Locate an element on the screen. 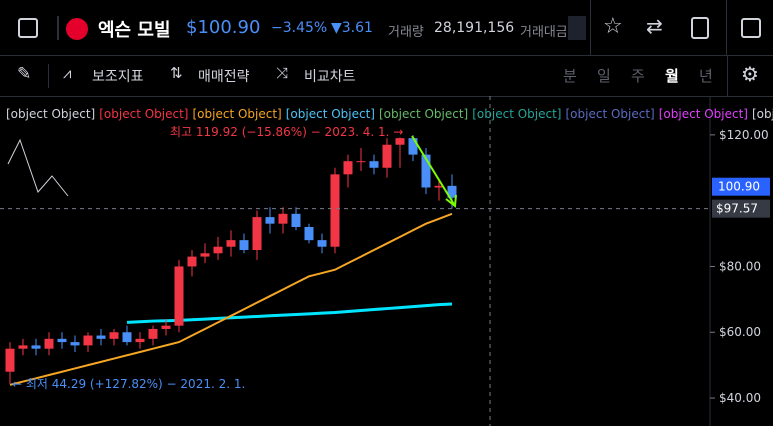  last-price-label: 100.90 is located at coordinates (739, 187).